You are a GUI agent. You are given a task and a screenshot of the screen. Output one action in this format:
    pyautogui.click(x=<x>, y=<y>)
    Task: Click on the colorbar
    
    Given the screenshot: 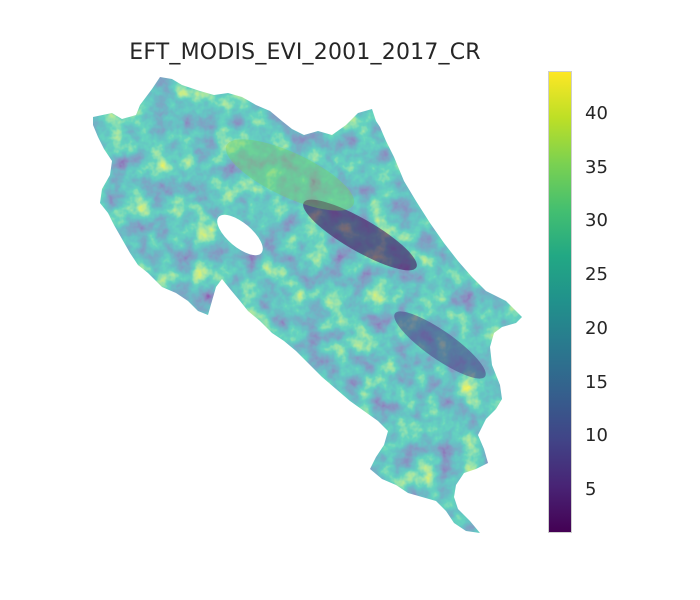 What is the action you would take?
    pyautogui.click(x=560, y=302)
    